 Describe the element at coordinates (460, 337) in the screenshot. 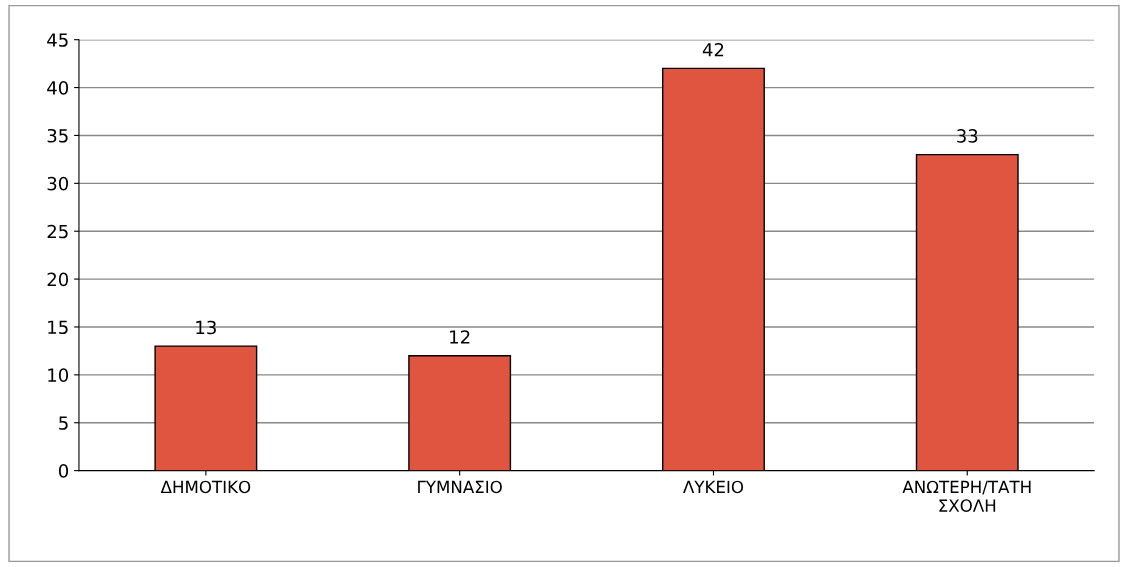

I see `data-label: 12` at that location.